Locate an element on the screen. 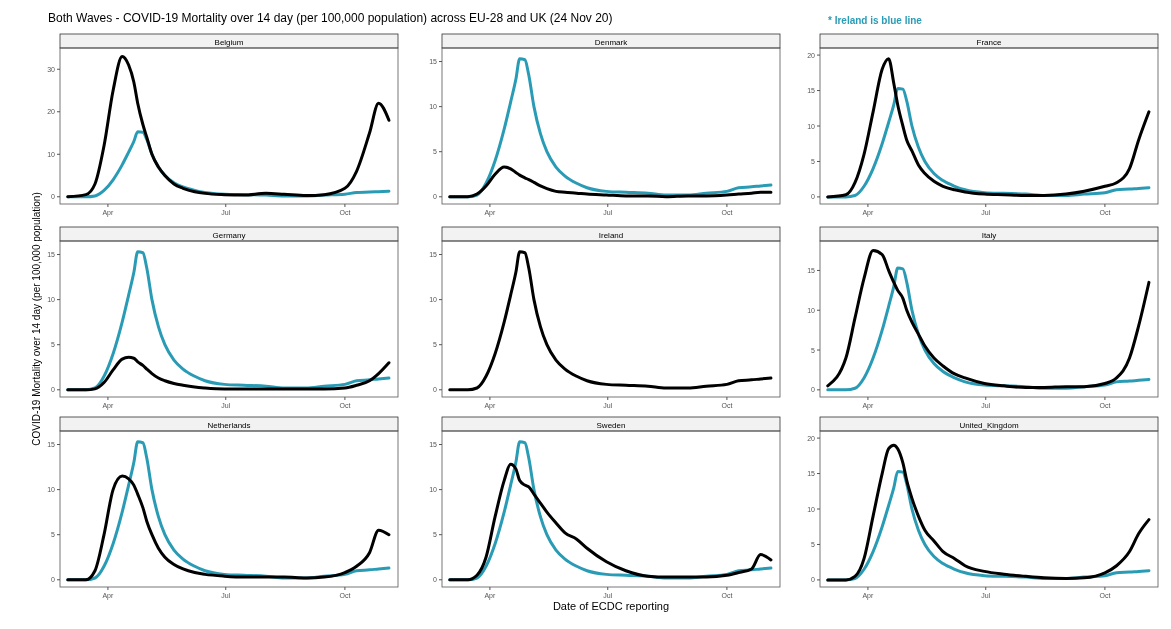 The height and width of the screenshot is (629, 1171). chart-title: Sweden is located at coordinates (611, 425).